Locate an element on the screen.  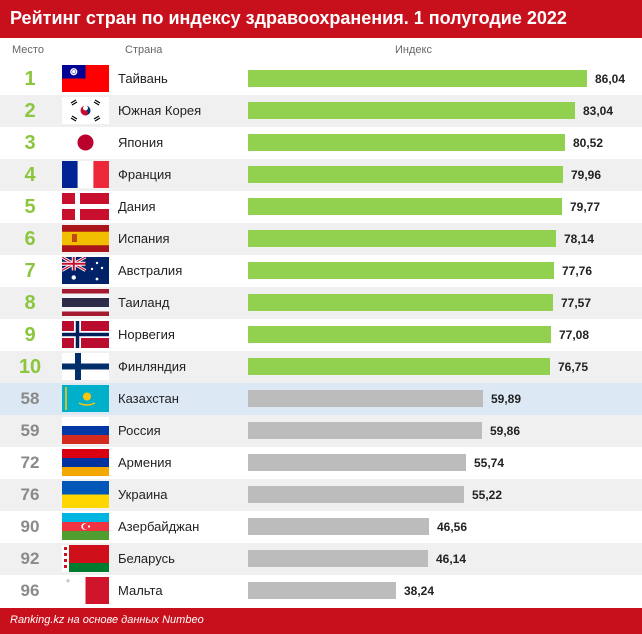
value-label: 59,86 is located at coordinates (505, 431).